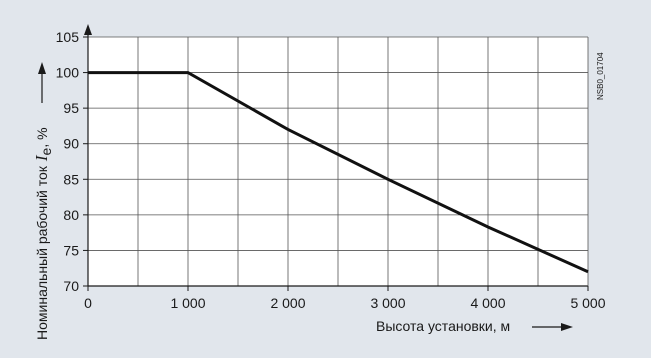 This screenshot has width=651, height=358. Describe the element at coordinates (68, 37) in the screenshot. I see `y-tick-label: 105` at that location.